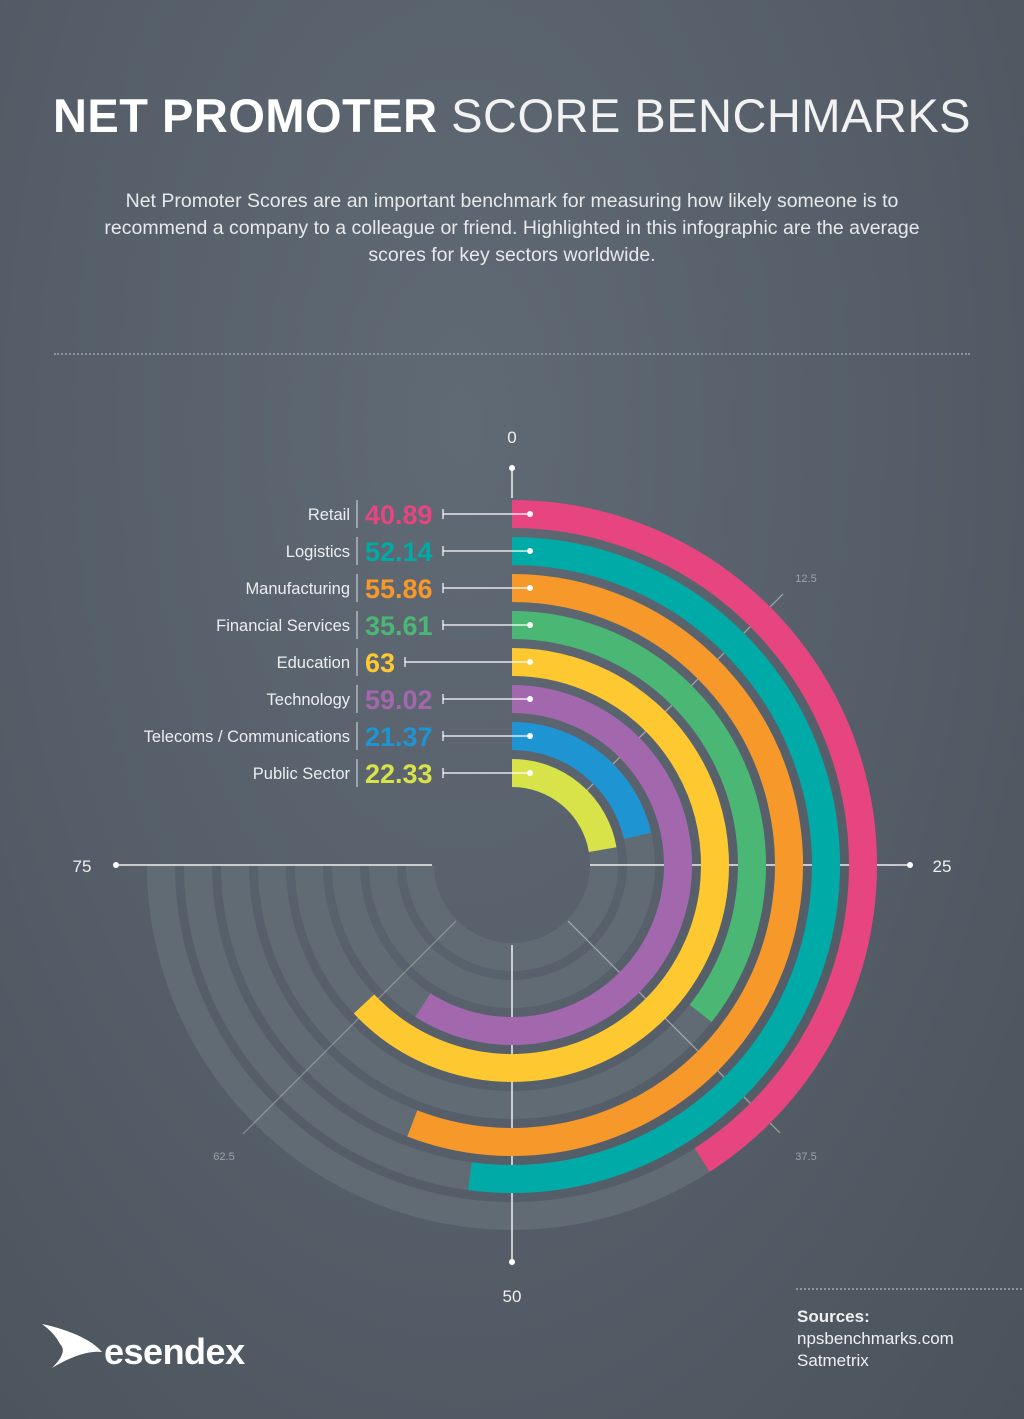 This screenshot has height=1419, width=1024. Describe the element at coordinates (380, 663) in the screenshot. I see `value-label: 63` at that location.